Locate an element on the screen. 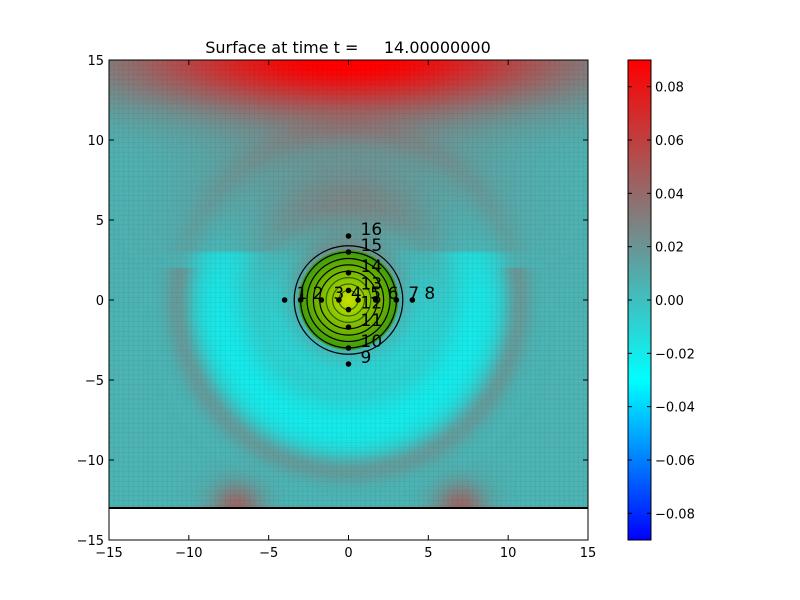 This screenshot has width=800, height=600. colorbar-tick-label: 0.02 is located at coordinates (669, 248).